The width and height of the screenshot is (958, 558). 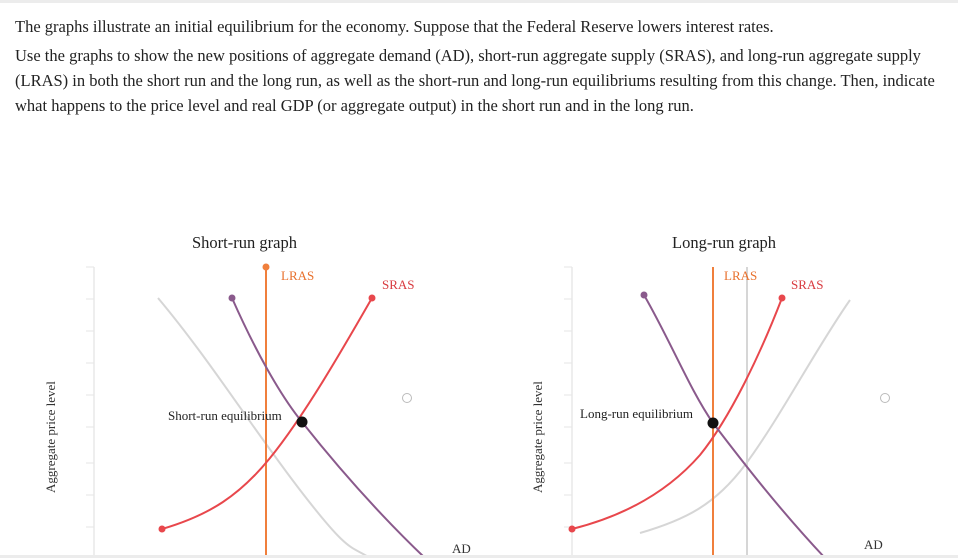 I want to click on top-divider, so click(x=479, y=1).